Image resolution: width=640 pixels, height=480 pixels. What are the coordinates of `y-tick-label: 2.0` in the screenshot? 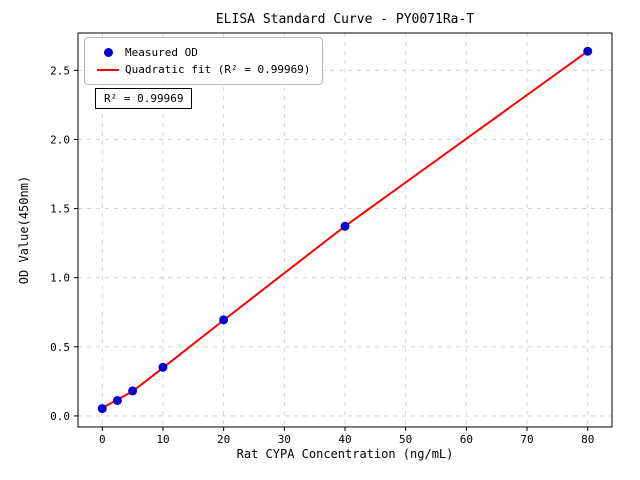 It's located at (60, 139).